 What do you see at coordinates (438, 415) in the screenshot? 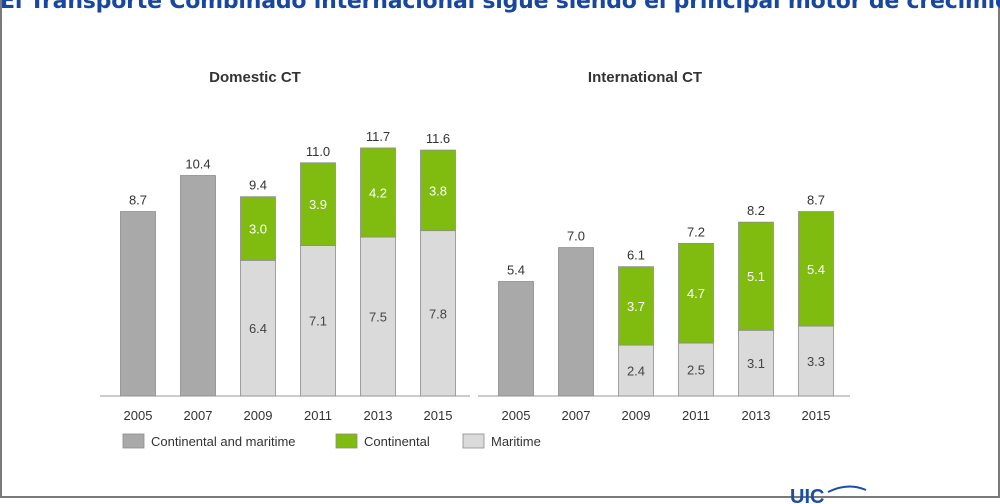
I see `domestic-tick-label-2015: 2015` at bounding box center [438, 415].